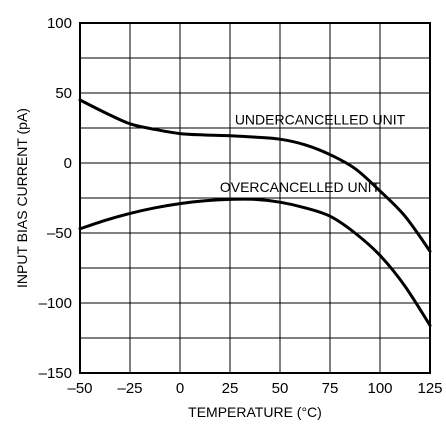 The image size is (446, 428). What do you see at coordinates (55, 373) in the screenshot?
I see `y-tick-label: –150` at bounding box center [55, 373].